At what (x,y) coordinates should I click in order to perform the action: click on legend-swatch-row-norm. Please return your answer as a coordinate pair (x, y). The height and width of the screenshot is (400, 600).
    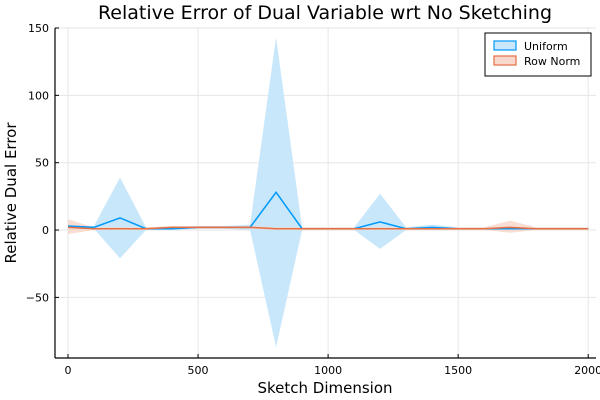
    Looking at the image, I should click on (505, 60).